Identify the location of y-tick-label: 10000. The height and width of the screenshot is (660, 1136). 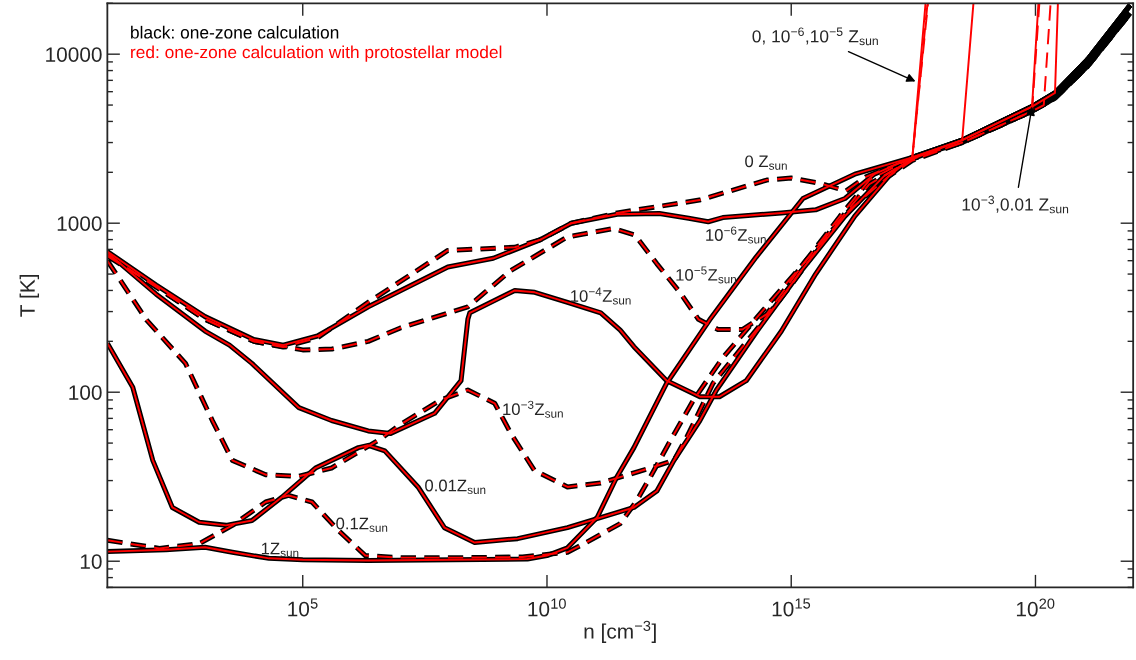
(74, 54).